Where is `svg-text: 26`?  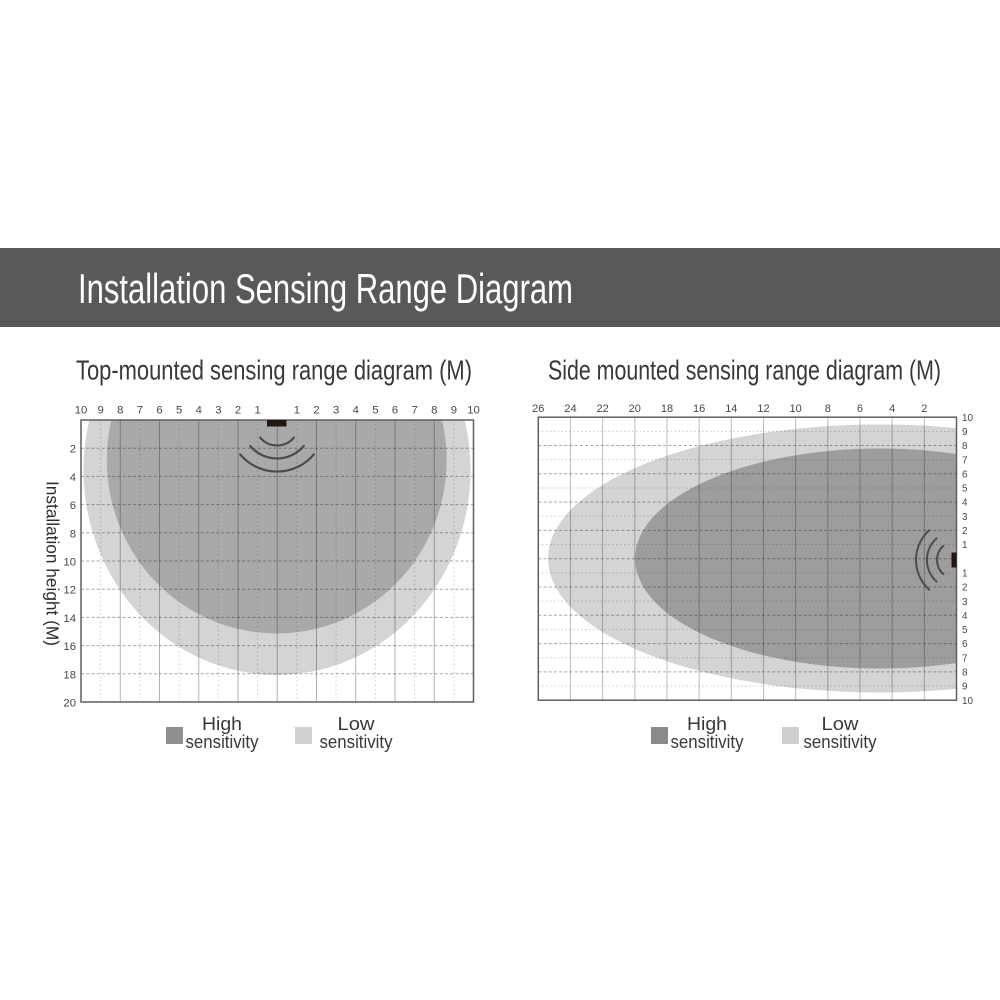 svg-text: 26 is located at coordinates (538, 409).